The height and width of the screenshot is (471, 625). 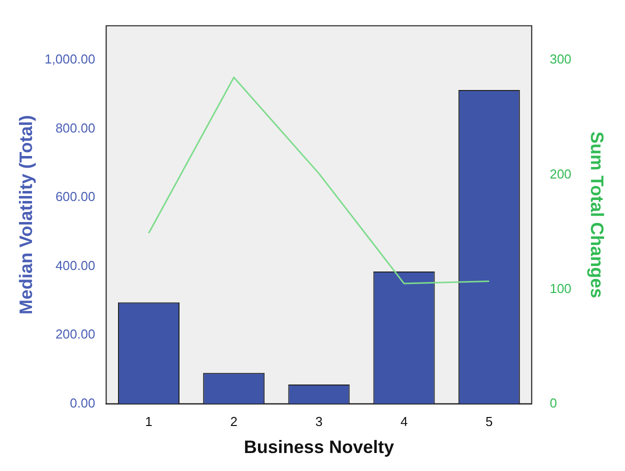 I want to click on y-tick-label: 200.00, so click(x=75, y=334).